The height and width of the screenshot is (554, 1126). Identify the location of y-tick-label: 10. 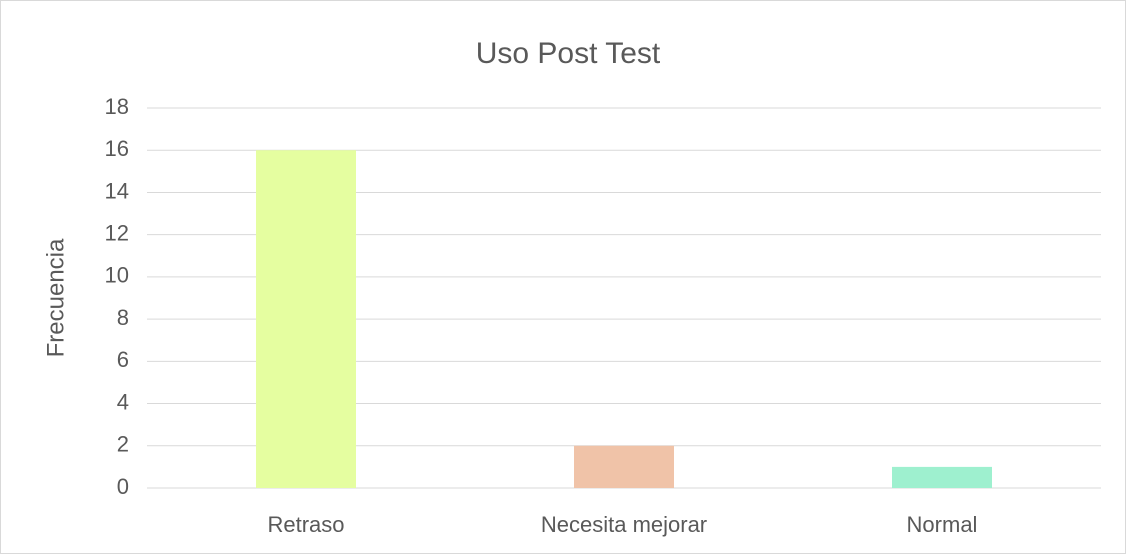
(117, 275).